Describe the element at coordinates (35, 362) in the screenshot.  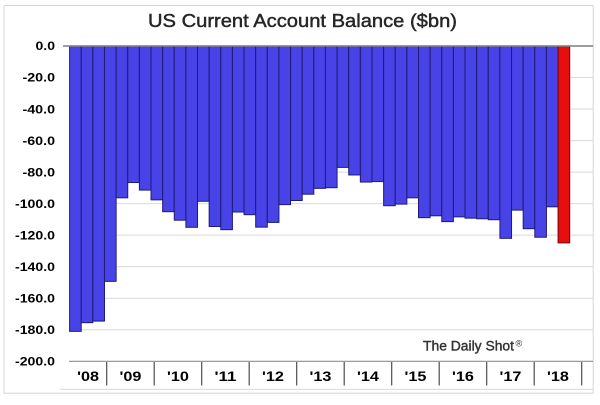
I see `svg-text: -200.0` at that location.